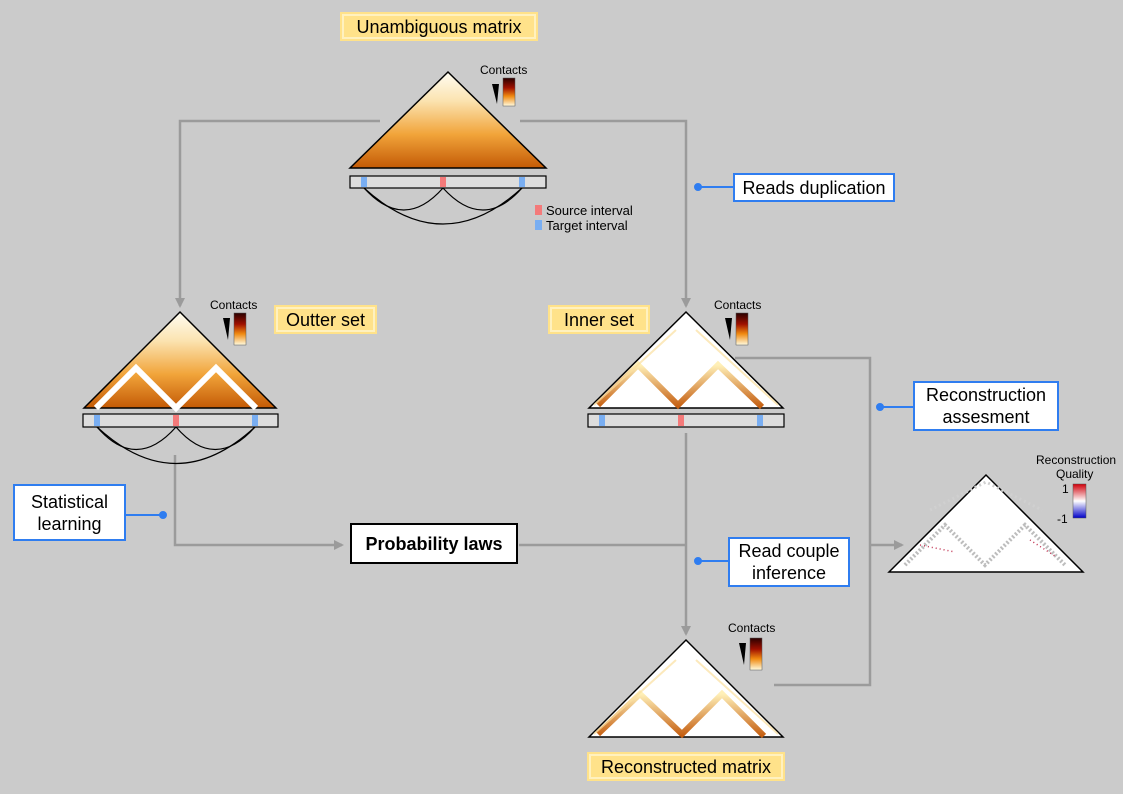 This screenshot has width=1123, height=794. What do you see at coordinates (738, 305) in the screenshot?
I see `contacts-title-inner: Contacts` at bounding box center [738, 305].